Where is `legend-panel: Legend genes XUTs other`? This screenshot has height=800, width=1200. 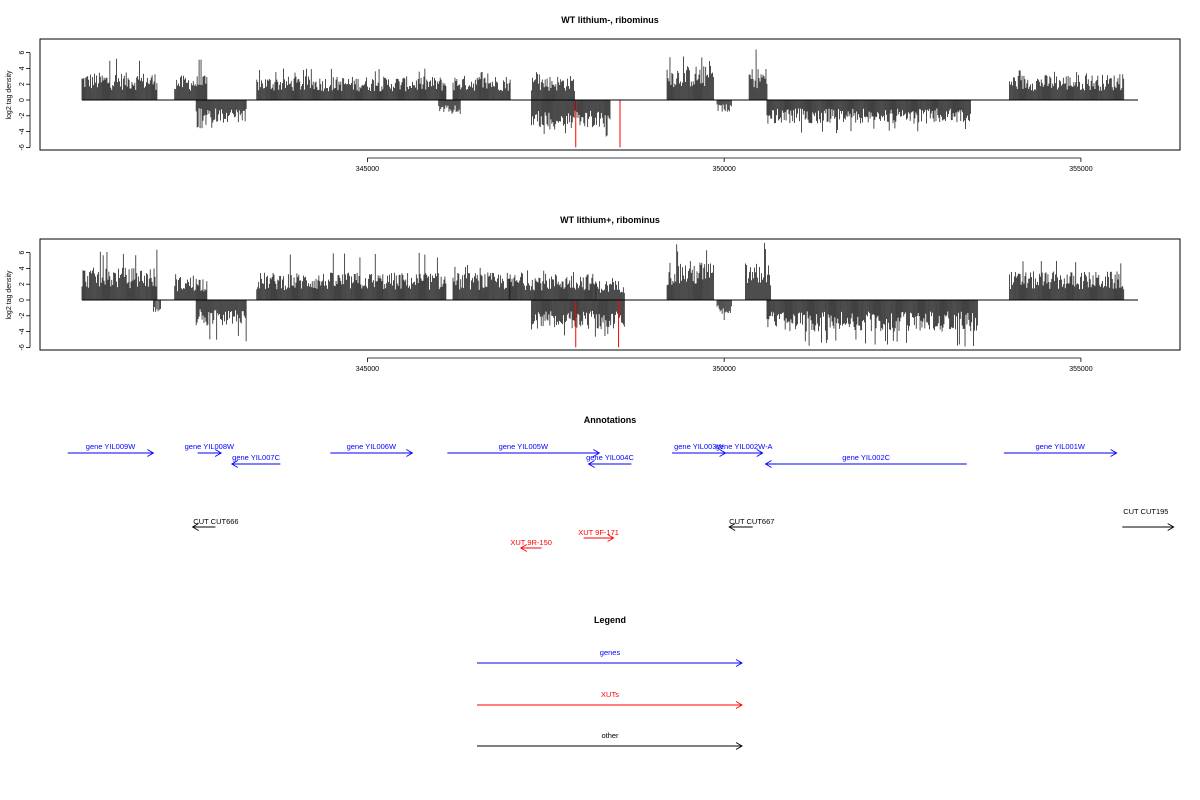 legend-panel: Legend genes XUTs other is located at coordinates (610, 682).